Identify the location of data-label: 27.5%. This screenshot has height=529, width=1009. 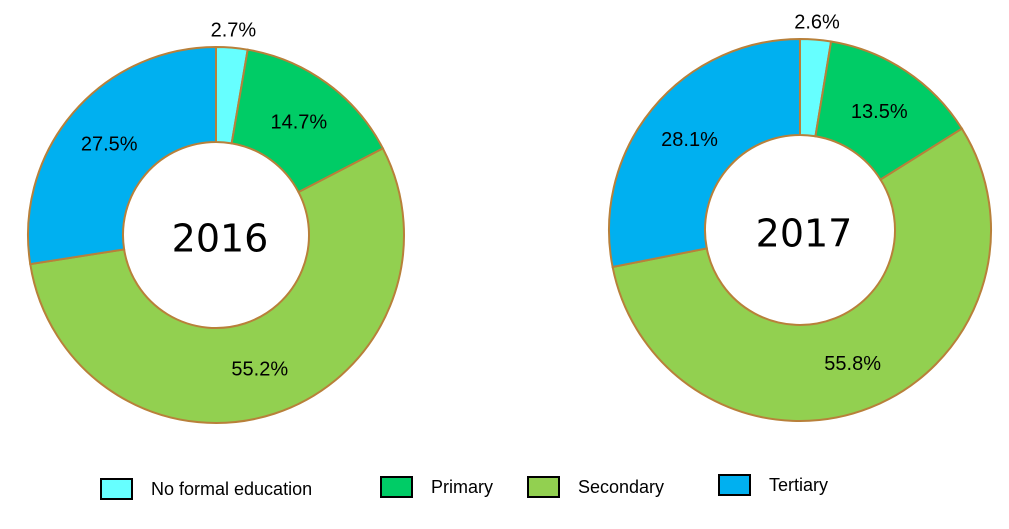
(109, 145).